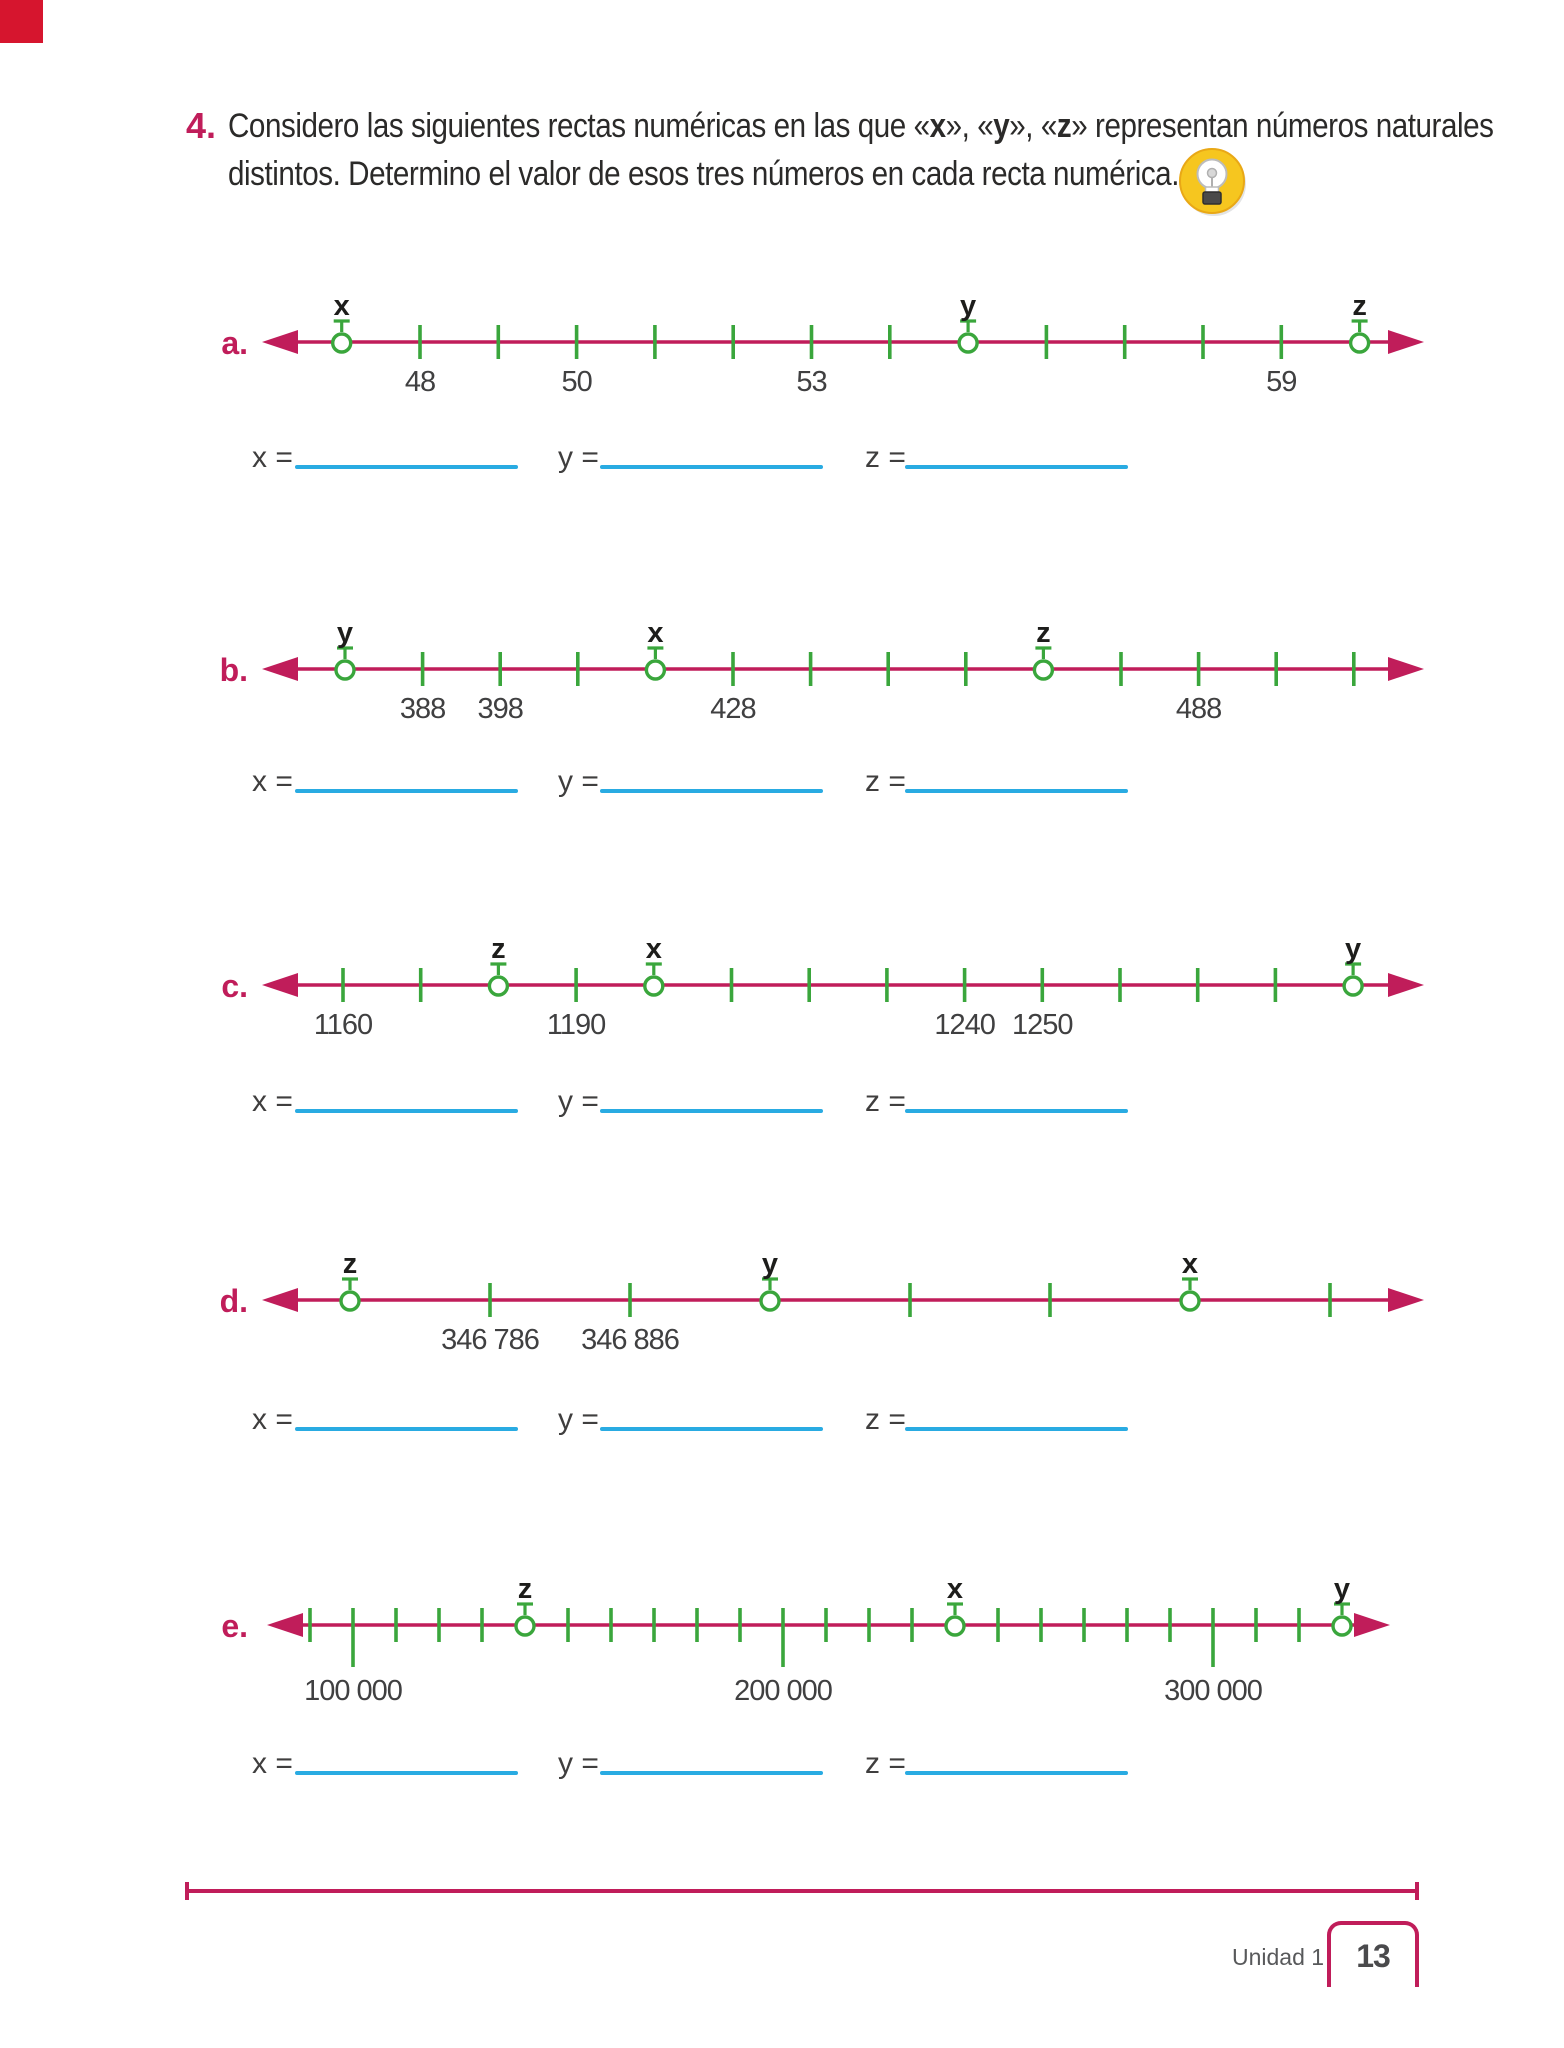 The width and height of the screenshot is (1564, 2048). Describe the element at coordinates (1016, 1111) in the screenshot. I see `answer-blank-c-z` at that location.